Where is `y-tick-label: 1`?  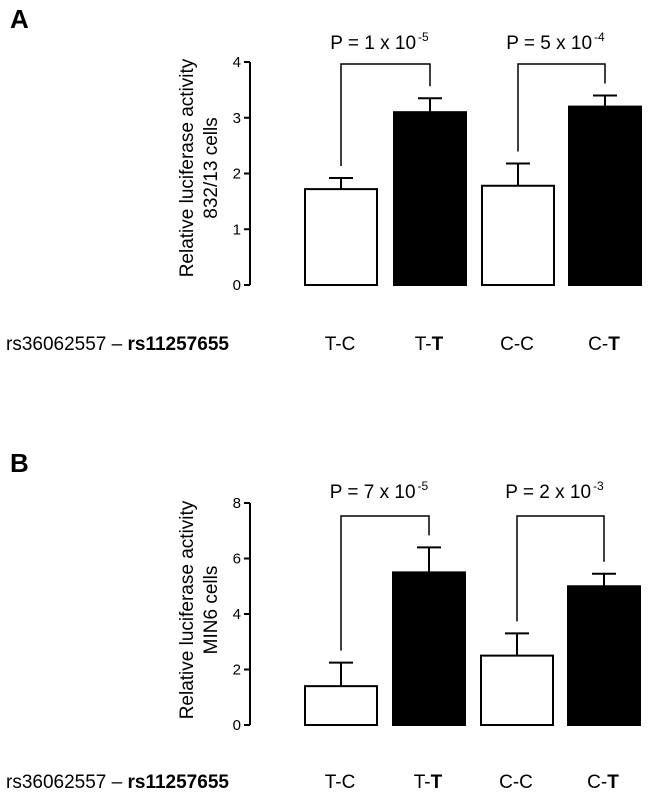 y-tick-label: 1 is located at coordinates (237, 229).